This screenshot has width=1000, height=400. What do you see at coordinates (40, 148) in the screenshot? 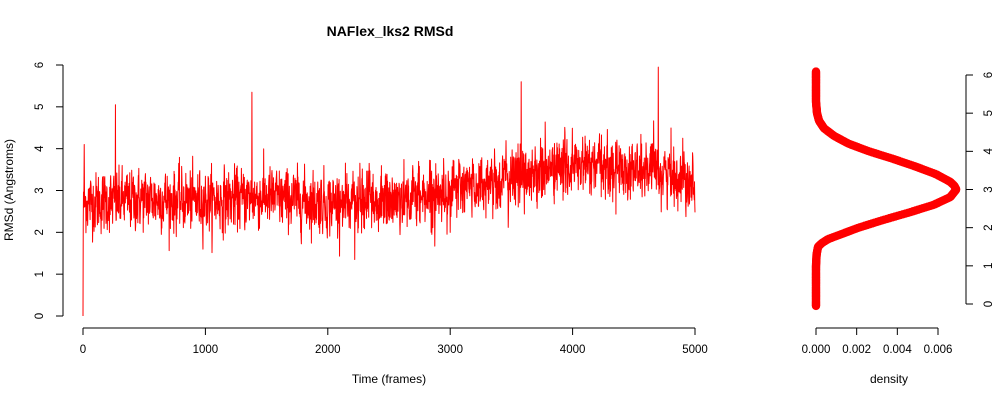
I see `y-tick-label: 4` at bounding box center [40, 148].